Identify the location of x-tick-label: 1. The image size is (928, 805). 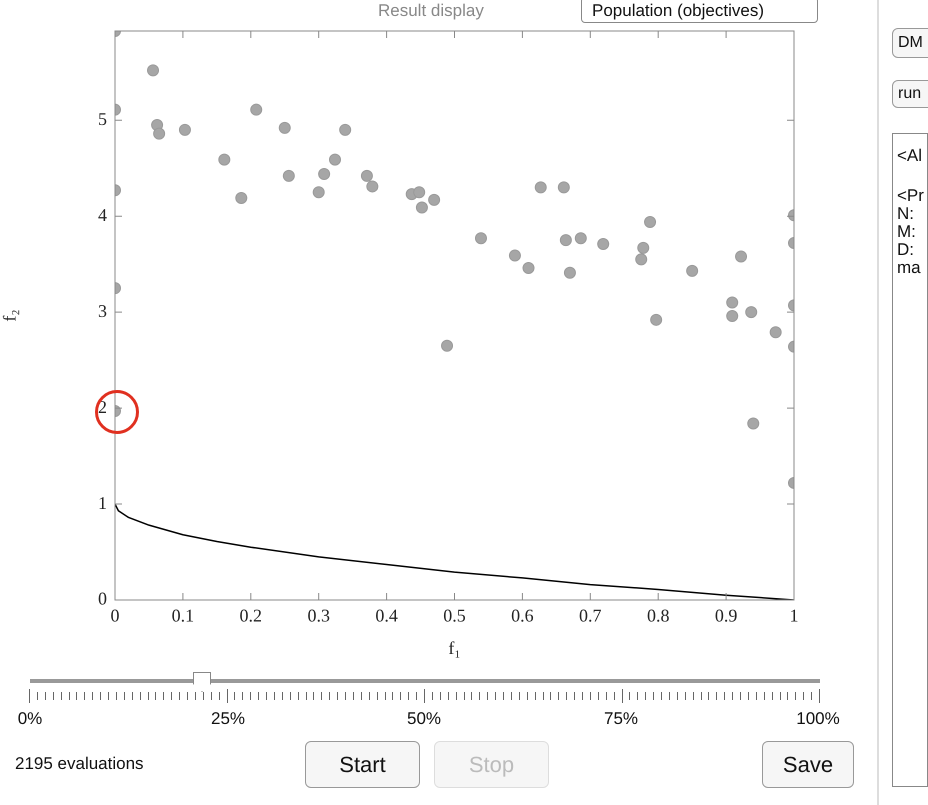
(794, 616).